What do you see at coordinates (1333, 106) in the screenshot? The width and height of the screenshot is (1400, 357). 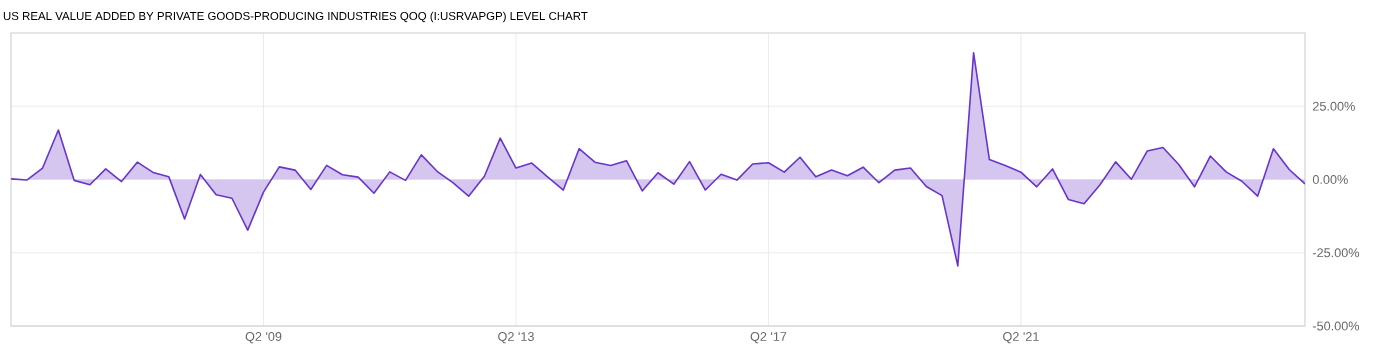 I see `y-tick-label: 25.00%` at bounding box center [1333, 106].